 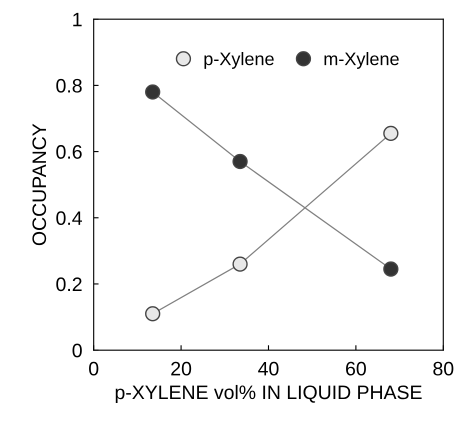 I want to click on legend-label: m-Xylene, so click(x=361, y=60).